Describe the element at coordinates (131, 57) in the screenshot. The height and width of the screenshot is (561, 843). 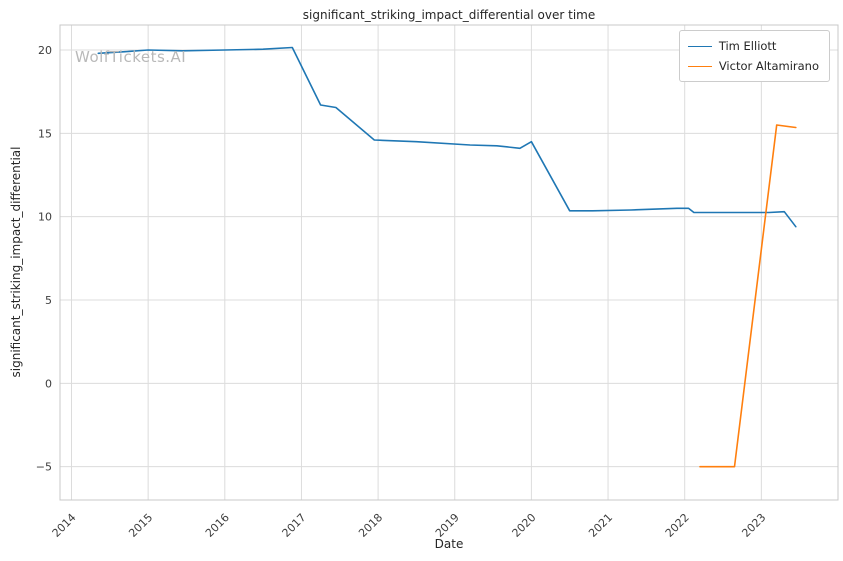
I see `watermark: WolfTickets.AI` at that location.